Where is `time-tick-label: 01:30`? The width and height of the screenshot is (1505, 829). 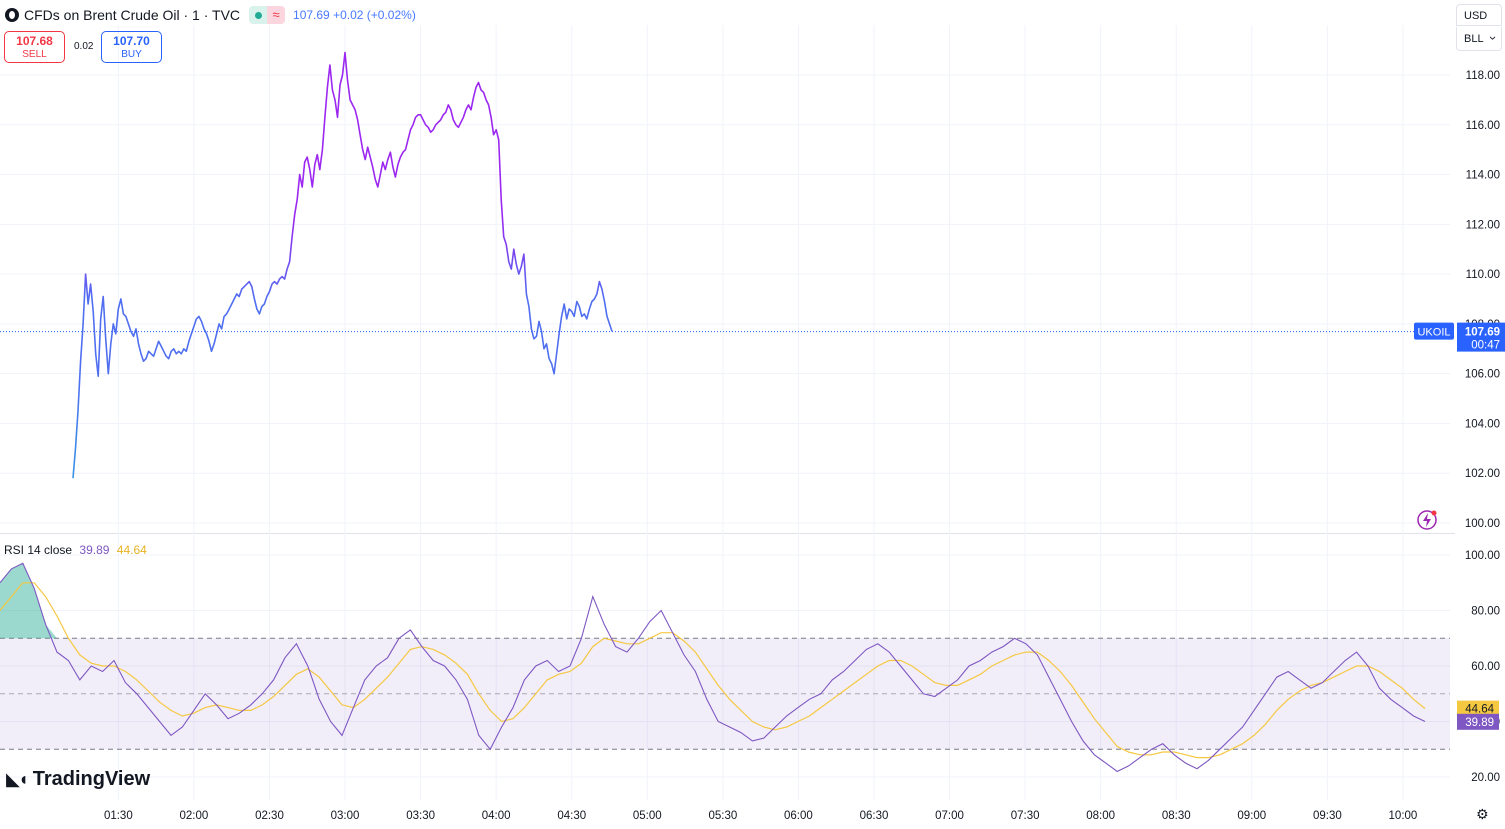
time-tick-label: 01:30 is located at coordinates (118, 816).